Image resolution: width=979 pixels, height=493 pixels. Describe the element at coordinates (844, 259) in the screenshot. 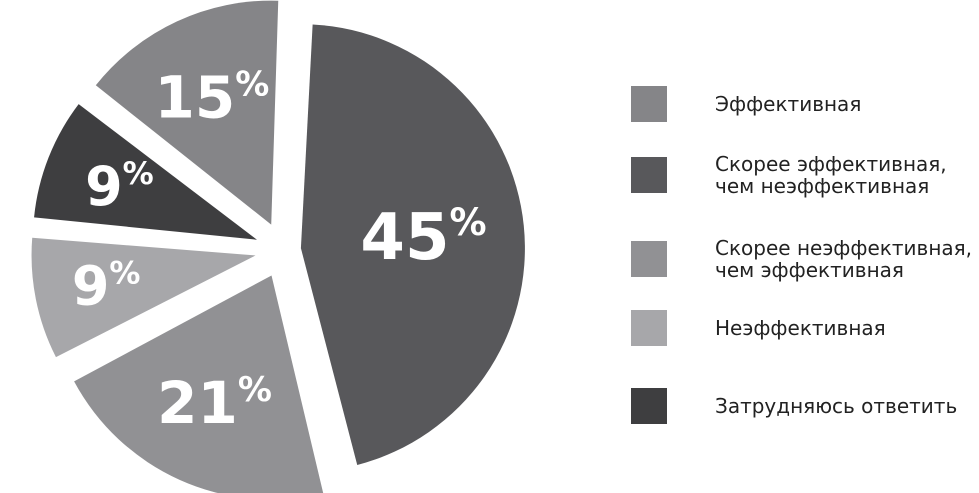

I see `legend-label: Скорее неэффективная, чем эффективная` at that location.